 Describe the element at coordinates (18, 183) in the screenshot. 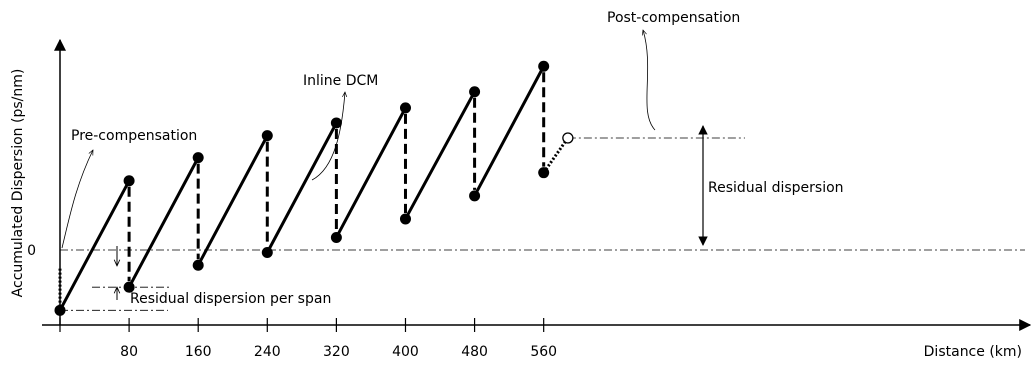

I see `y-axis-label: Accumulated Dispersion (ps/nm)` at that location.